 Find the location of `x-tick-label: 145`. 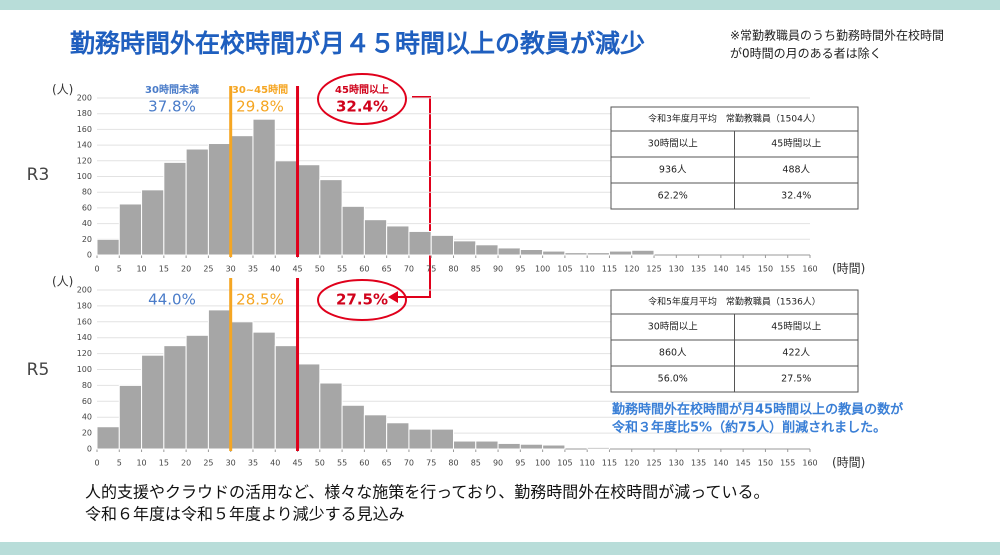

x-tick-label: 145 is located at coordinates (743, 269).